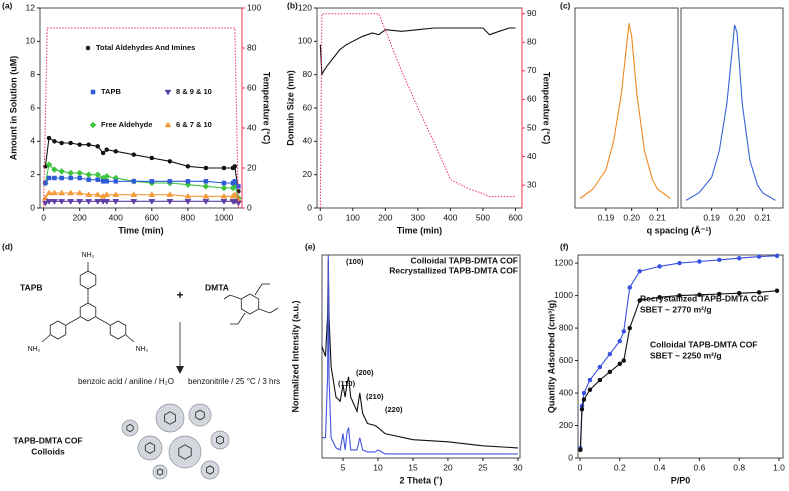 The image size is (789, 491). Describe the element at coordinates (681, 480) in the screenshot. I see `x-axis-label: P/P0` at that location.